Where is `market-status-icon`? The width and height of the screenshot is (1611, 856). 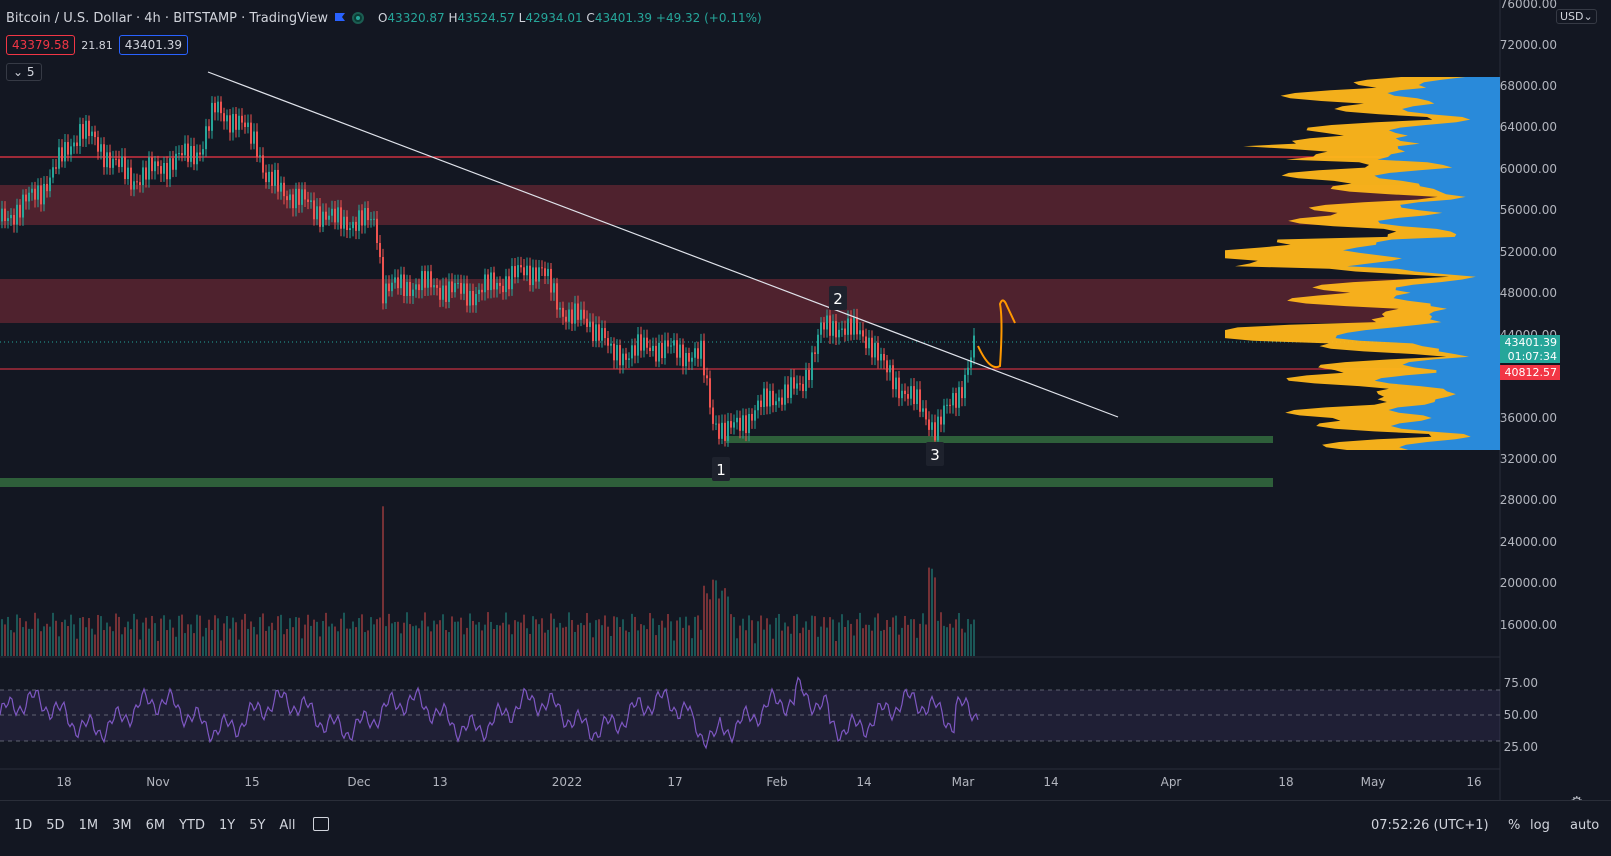
market-status-icon is located at coordinates (357, 18).